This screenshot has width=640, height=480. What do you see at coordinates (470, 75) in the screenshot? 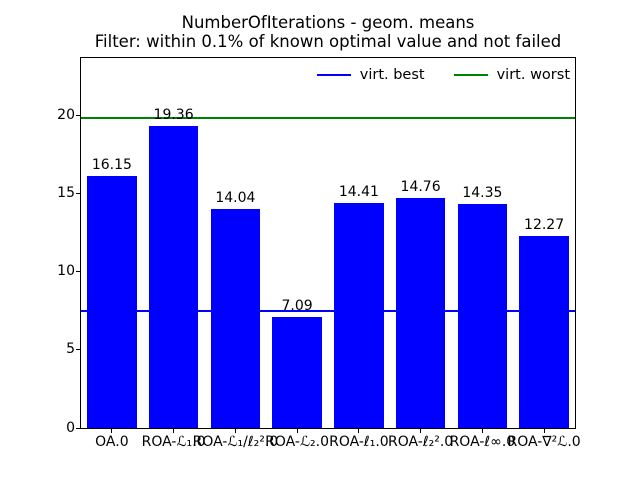
I see `virt-worst-line-swatch` at bounding box center [470, 75].